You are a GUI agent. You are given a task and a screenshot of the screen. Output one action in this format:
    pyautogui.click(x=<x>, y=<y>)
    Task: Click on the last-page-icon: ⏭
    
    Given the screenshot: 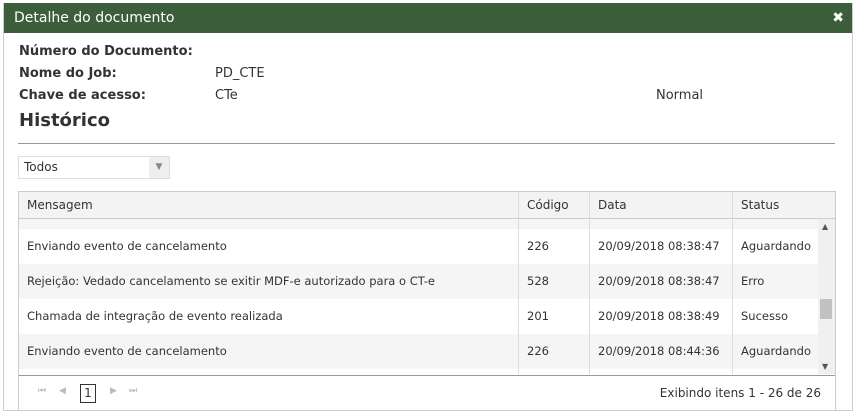 What is the action you would take?
    pyautogui.click(x=133, y=391)
    